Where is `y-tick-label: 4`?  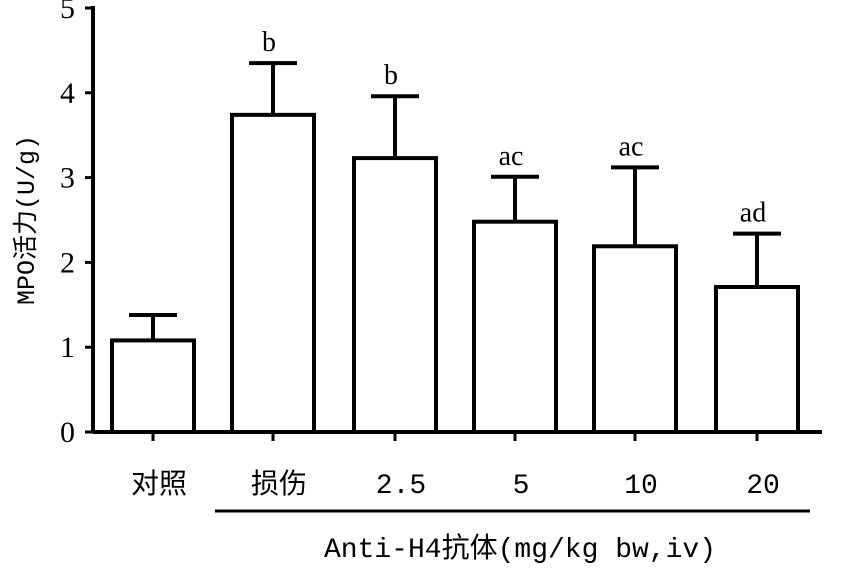 y-tick-label: 4 is located at coordinates (67, 93).